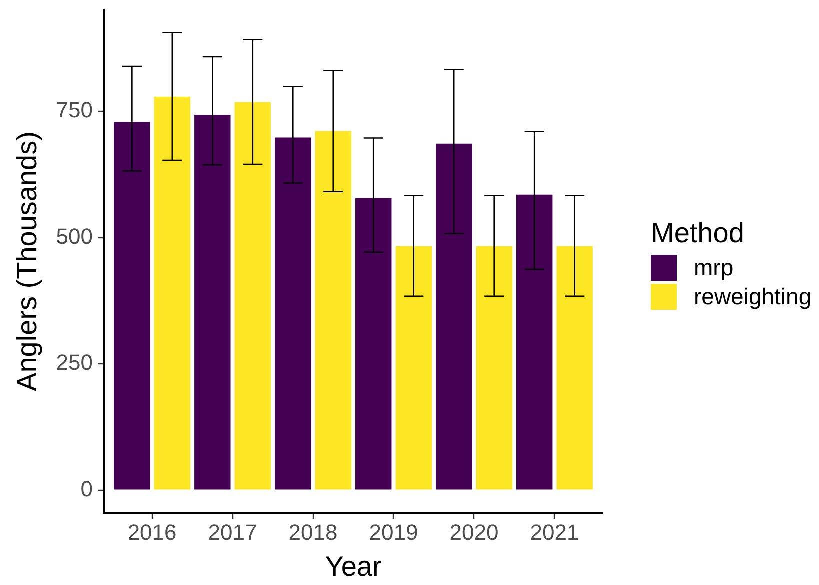 The height and width of the screenshot is (585, 819). Describe the element at coordinates (393, 533) in the screenshot. I see `x-tick-label: 2019` at that location.